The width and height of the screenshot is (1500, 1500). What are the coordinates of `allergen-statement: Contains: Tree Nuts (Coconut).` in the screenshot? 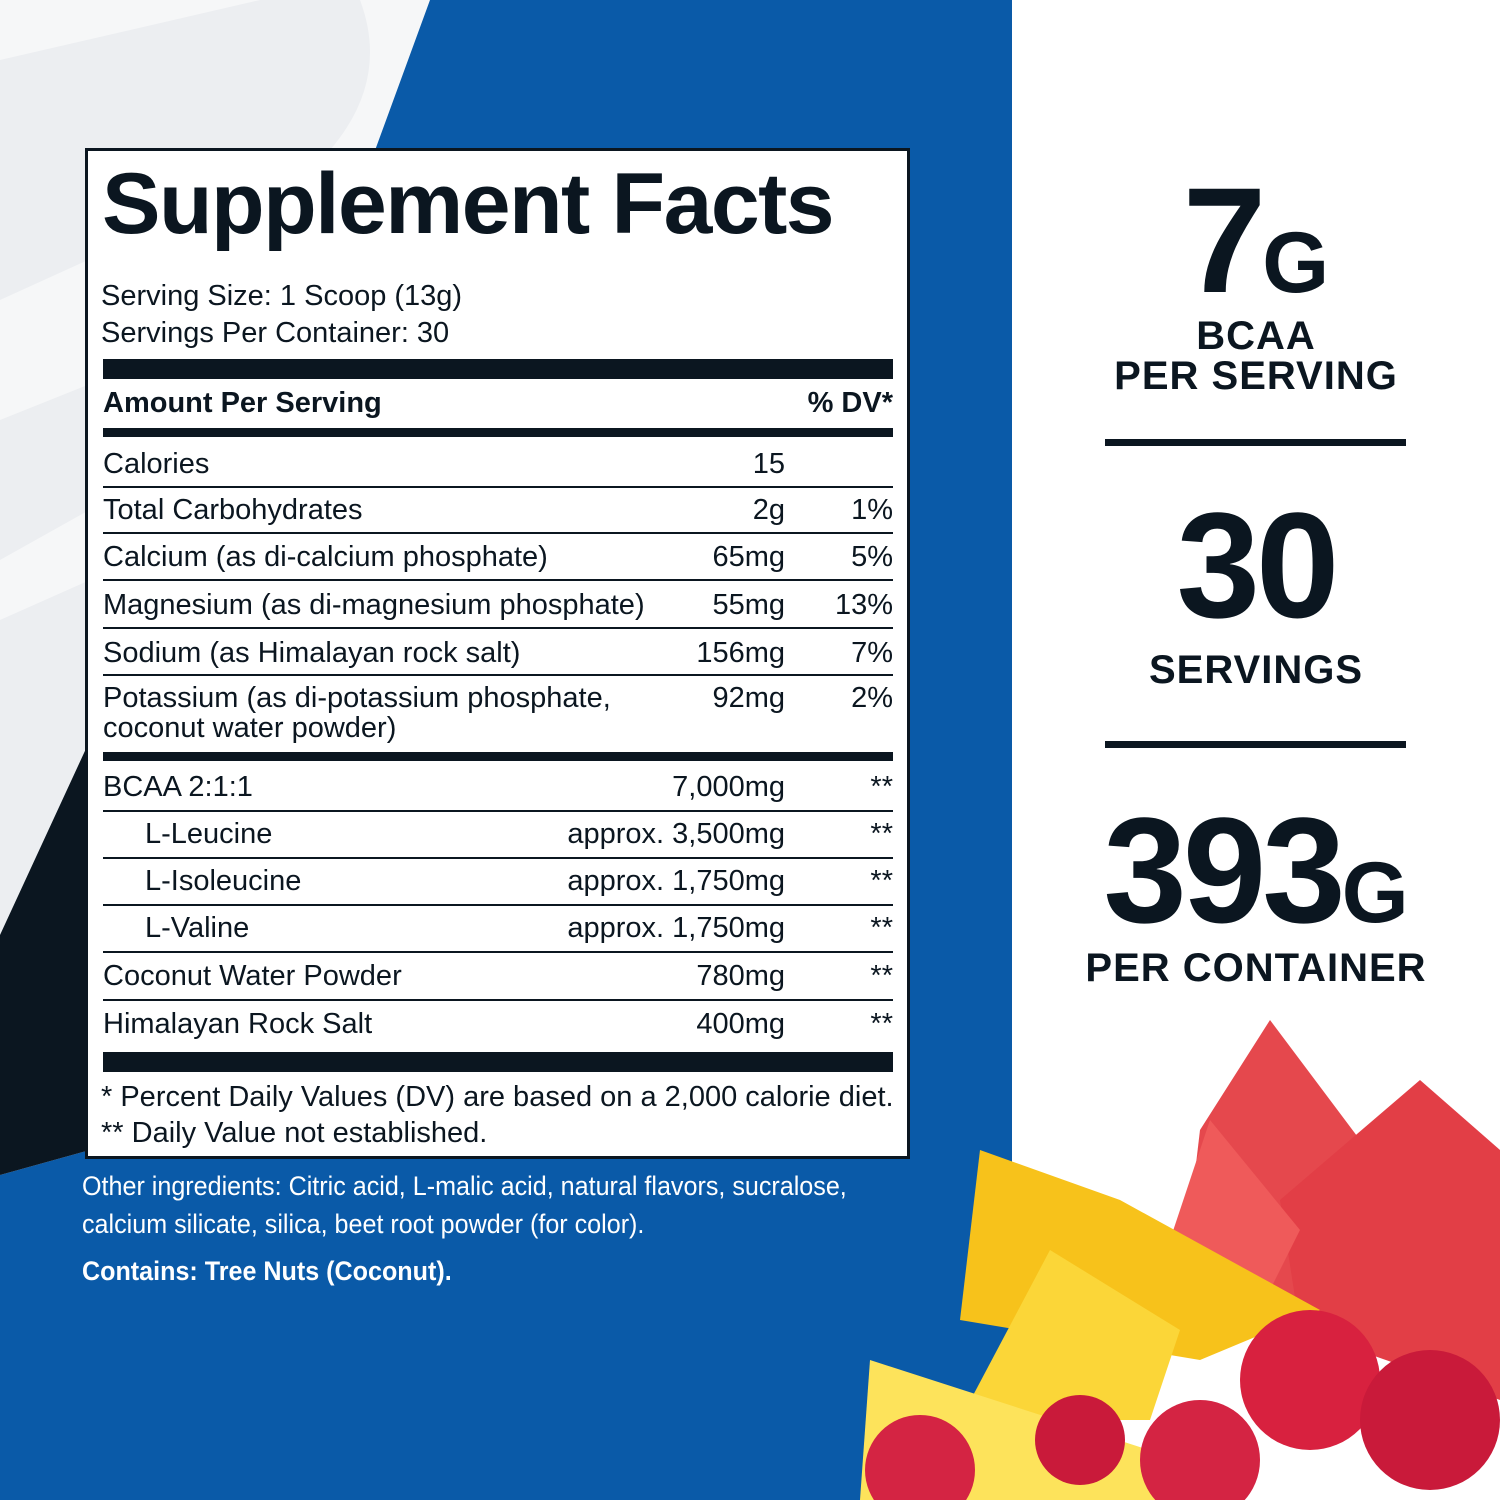 It's located at (267, 1271).